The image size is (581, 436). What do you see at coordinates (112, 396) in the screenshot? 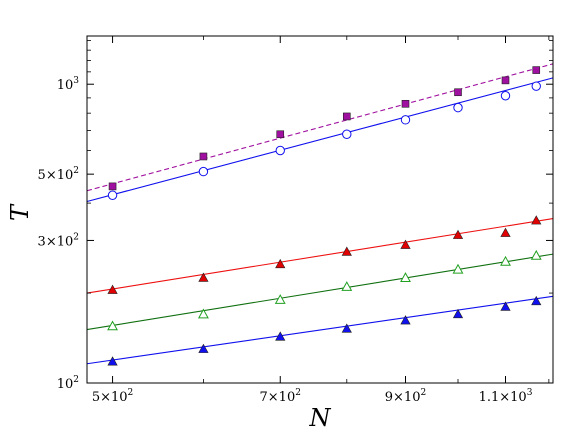
I see `x-tick-label: 5×102` at bounding box center [112, 396].